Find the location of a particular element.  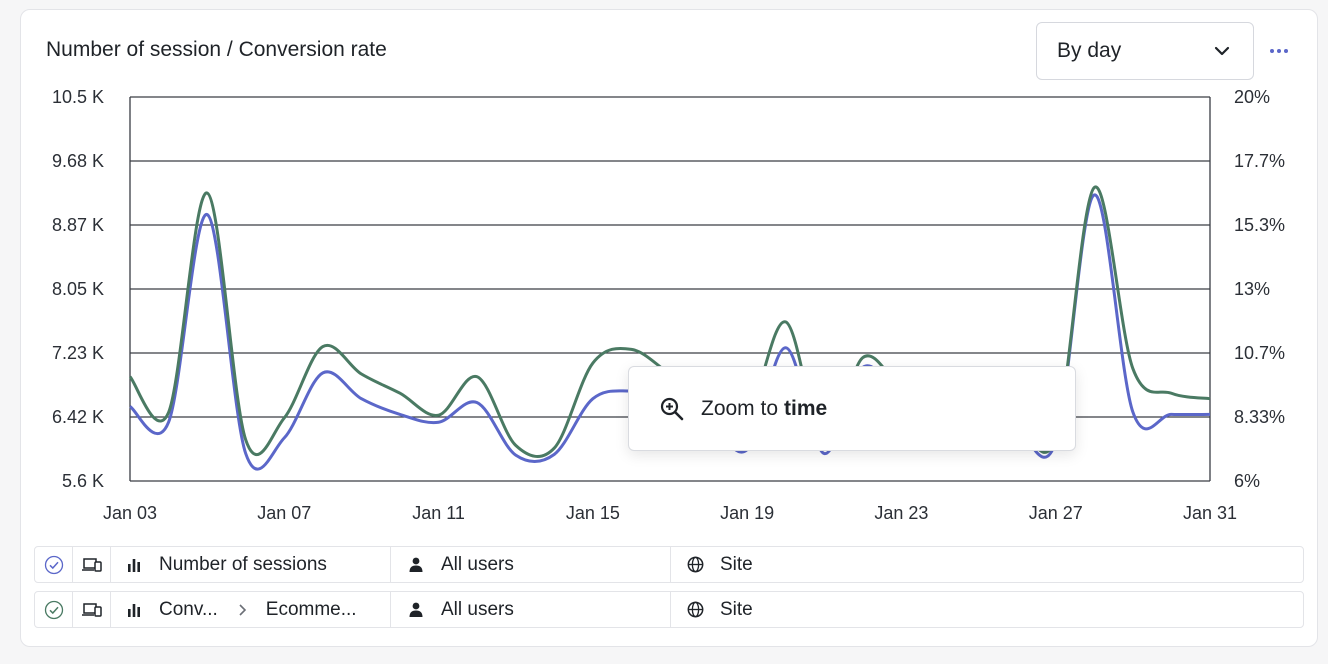

x-tick-label: Jan 07 is located at coordinates (284, 513).